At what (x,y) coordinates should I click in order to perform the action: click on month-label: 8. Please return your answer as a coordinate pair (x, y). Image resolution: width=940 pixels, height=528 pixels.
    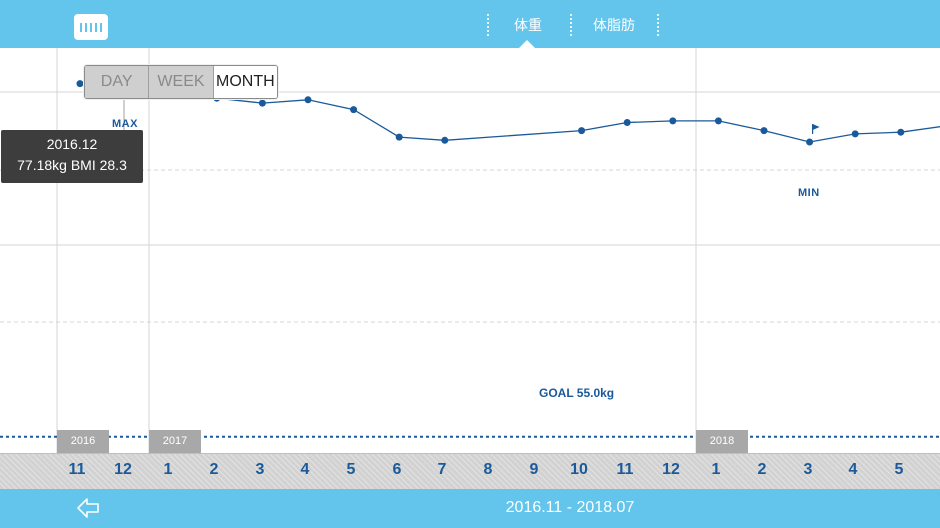
    Looking at the image, I should click on (488, 469).